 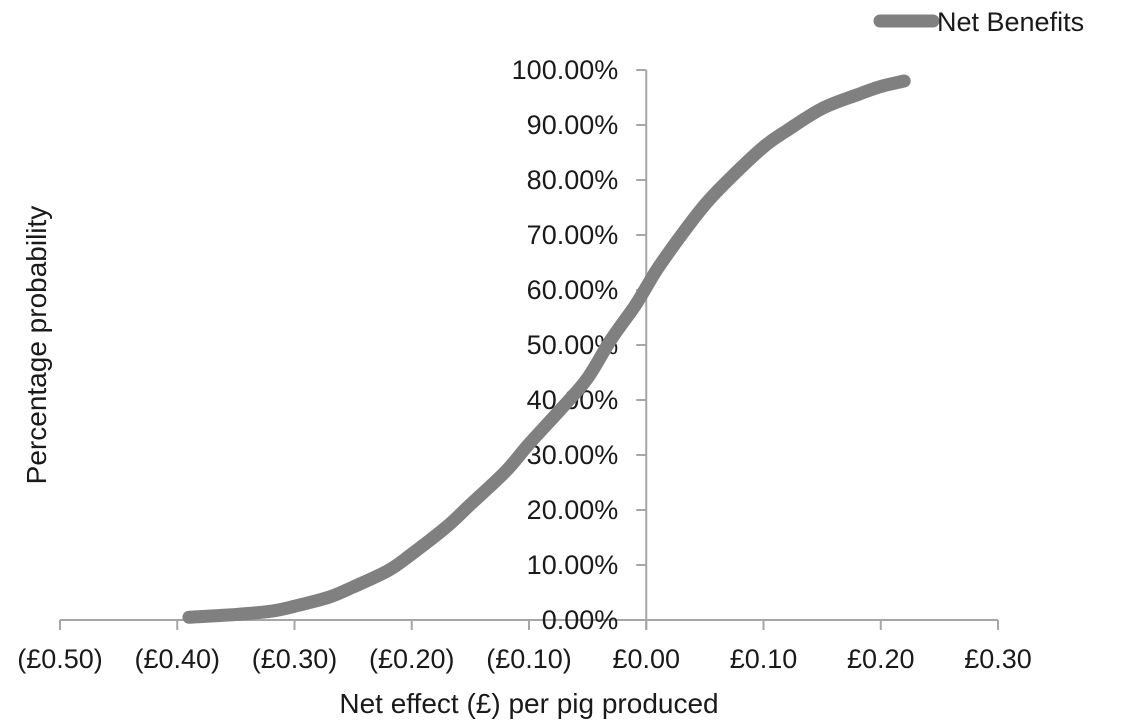 I want to click on y-tick-label: 100.00%, so click(x=565, y=70).